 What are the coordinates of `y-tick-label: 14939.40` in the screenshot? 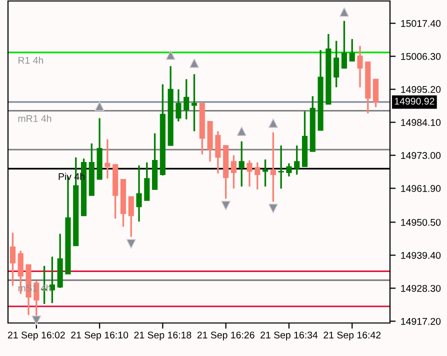 It's located at (421, 255).